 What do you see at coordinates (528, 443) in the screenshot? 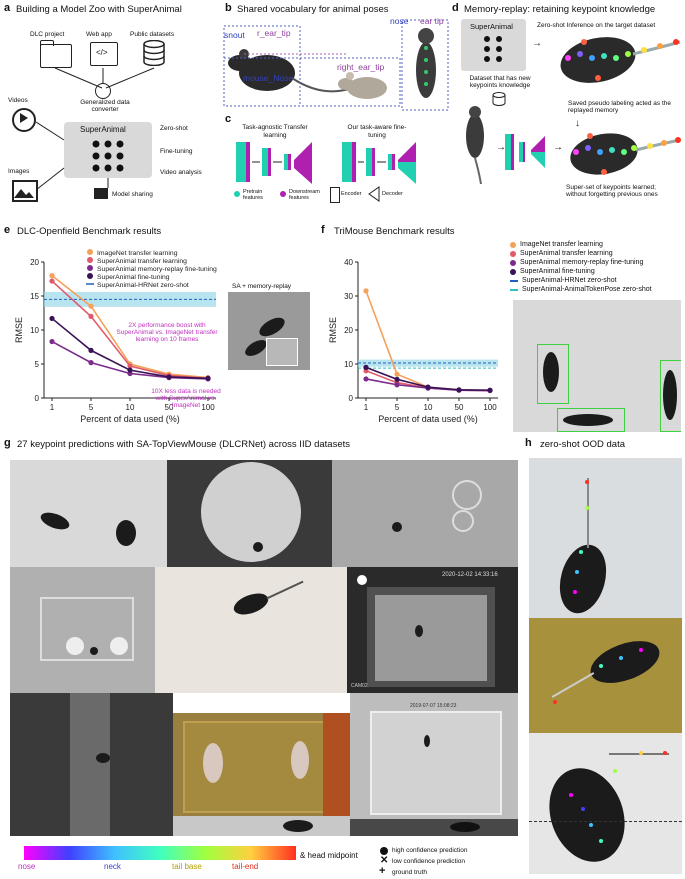
I see `panel-h-letter: h` at bounding box center [528, 443].